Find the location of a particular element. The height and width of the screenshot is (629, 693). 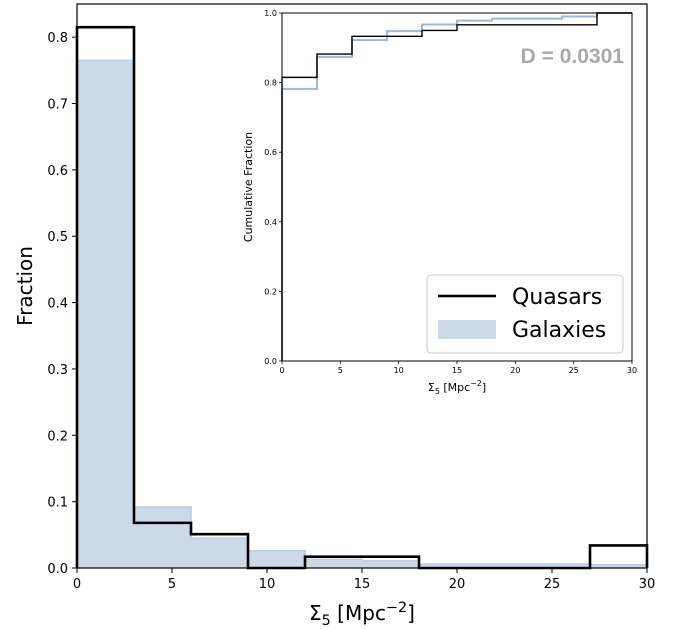

inset-y-tick-label: 0.2 is located at coordinates (270, 291).